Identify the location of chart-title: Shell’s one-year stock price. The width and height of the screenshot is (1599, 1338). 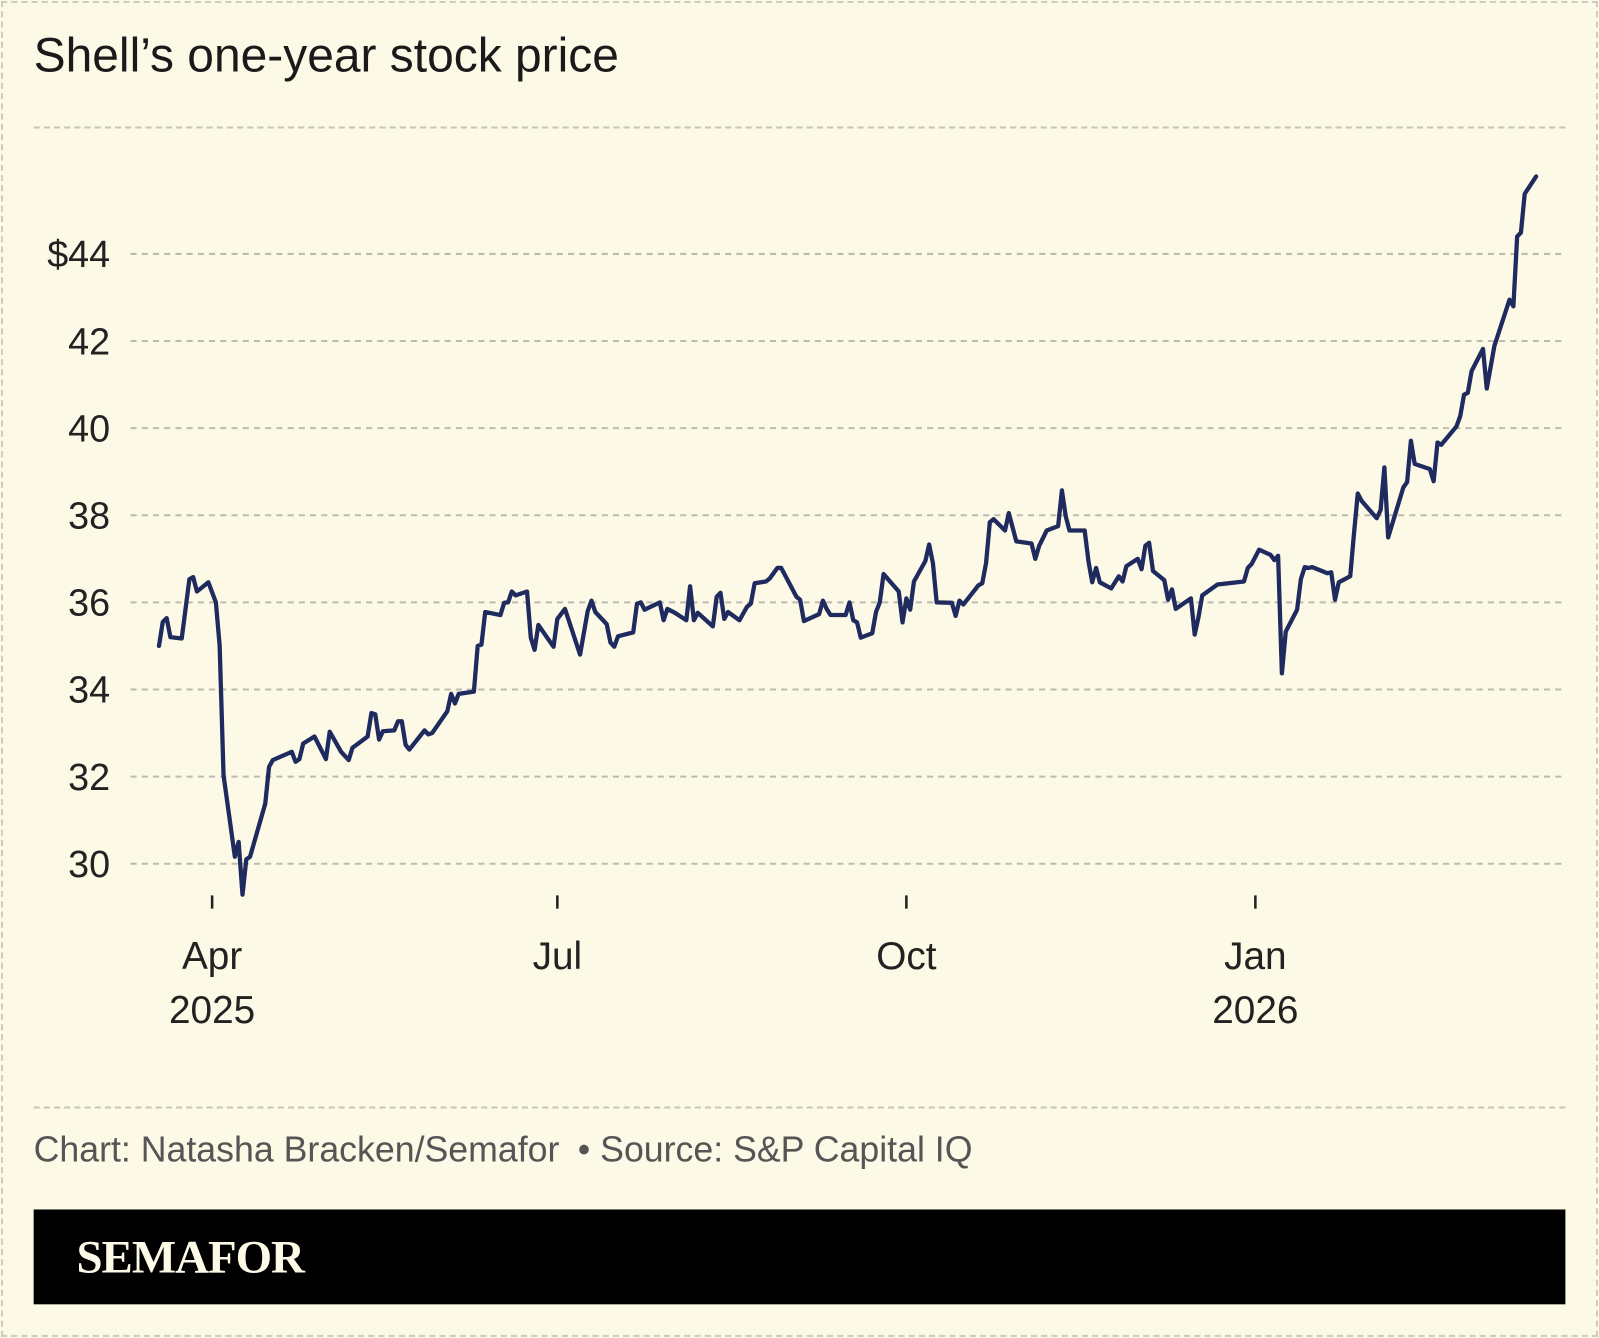
(326, 54).